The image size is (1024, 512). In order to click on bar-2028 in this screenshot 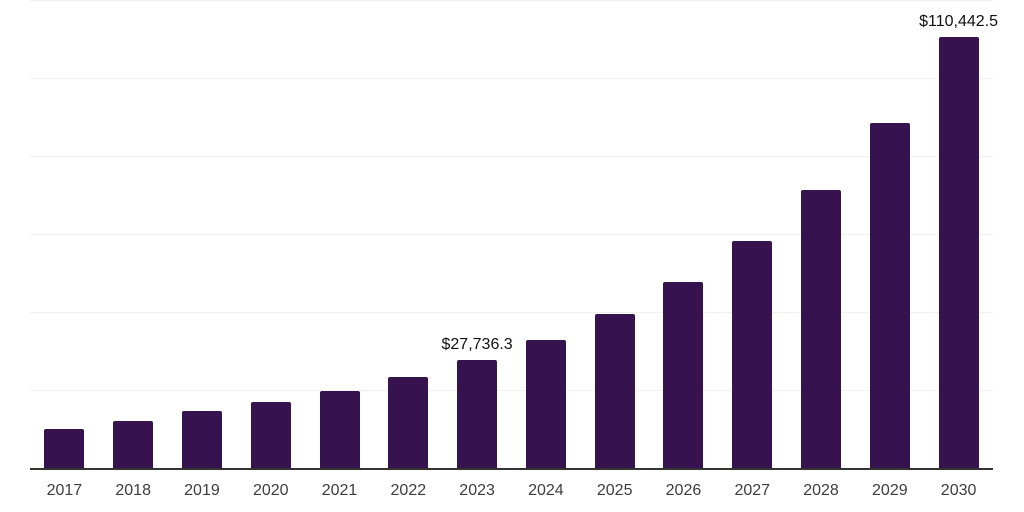, I will do `click(821, 329)`.